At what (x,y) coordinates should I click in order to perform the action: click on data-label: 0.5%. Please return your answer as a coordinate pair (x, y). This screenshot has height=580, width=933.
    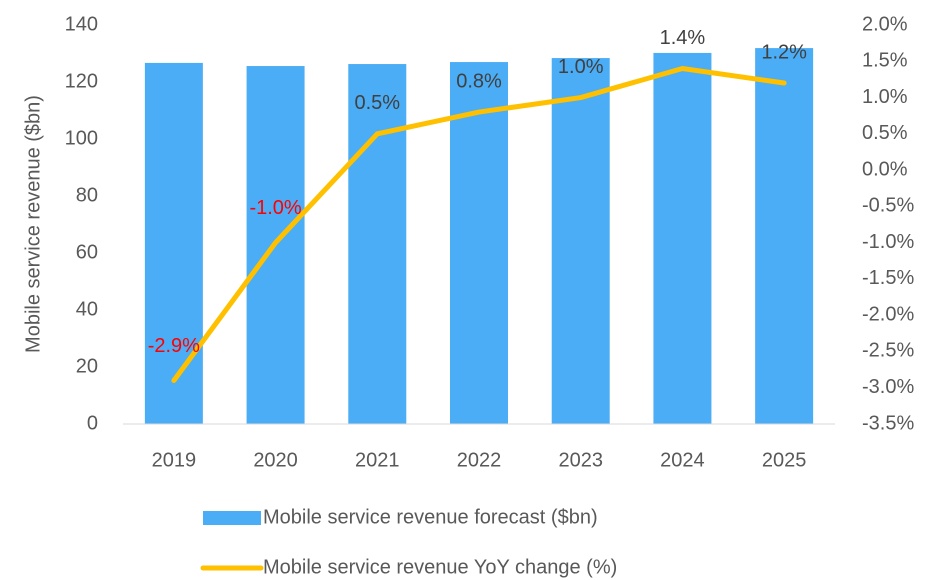
    Looking at the image, I should click on (377, 103).